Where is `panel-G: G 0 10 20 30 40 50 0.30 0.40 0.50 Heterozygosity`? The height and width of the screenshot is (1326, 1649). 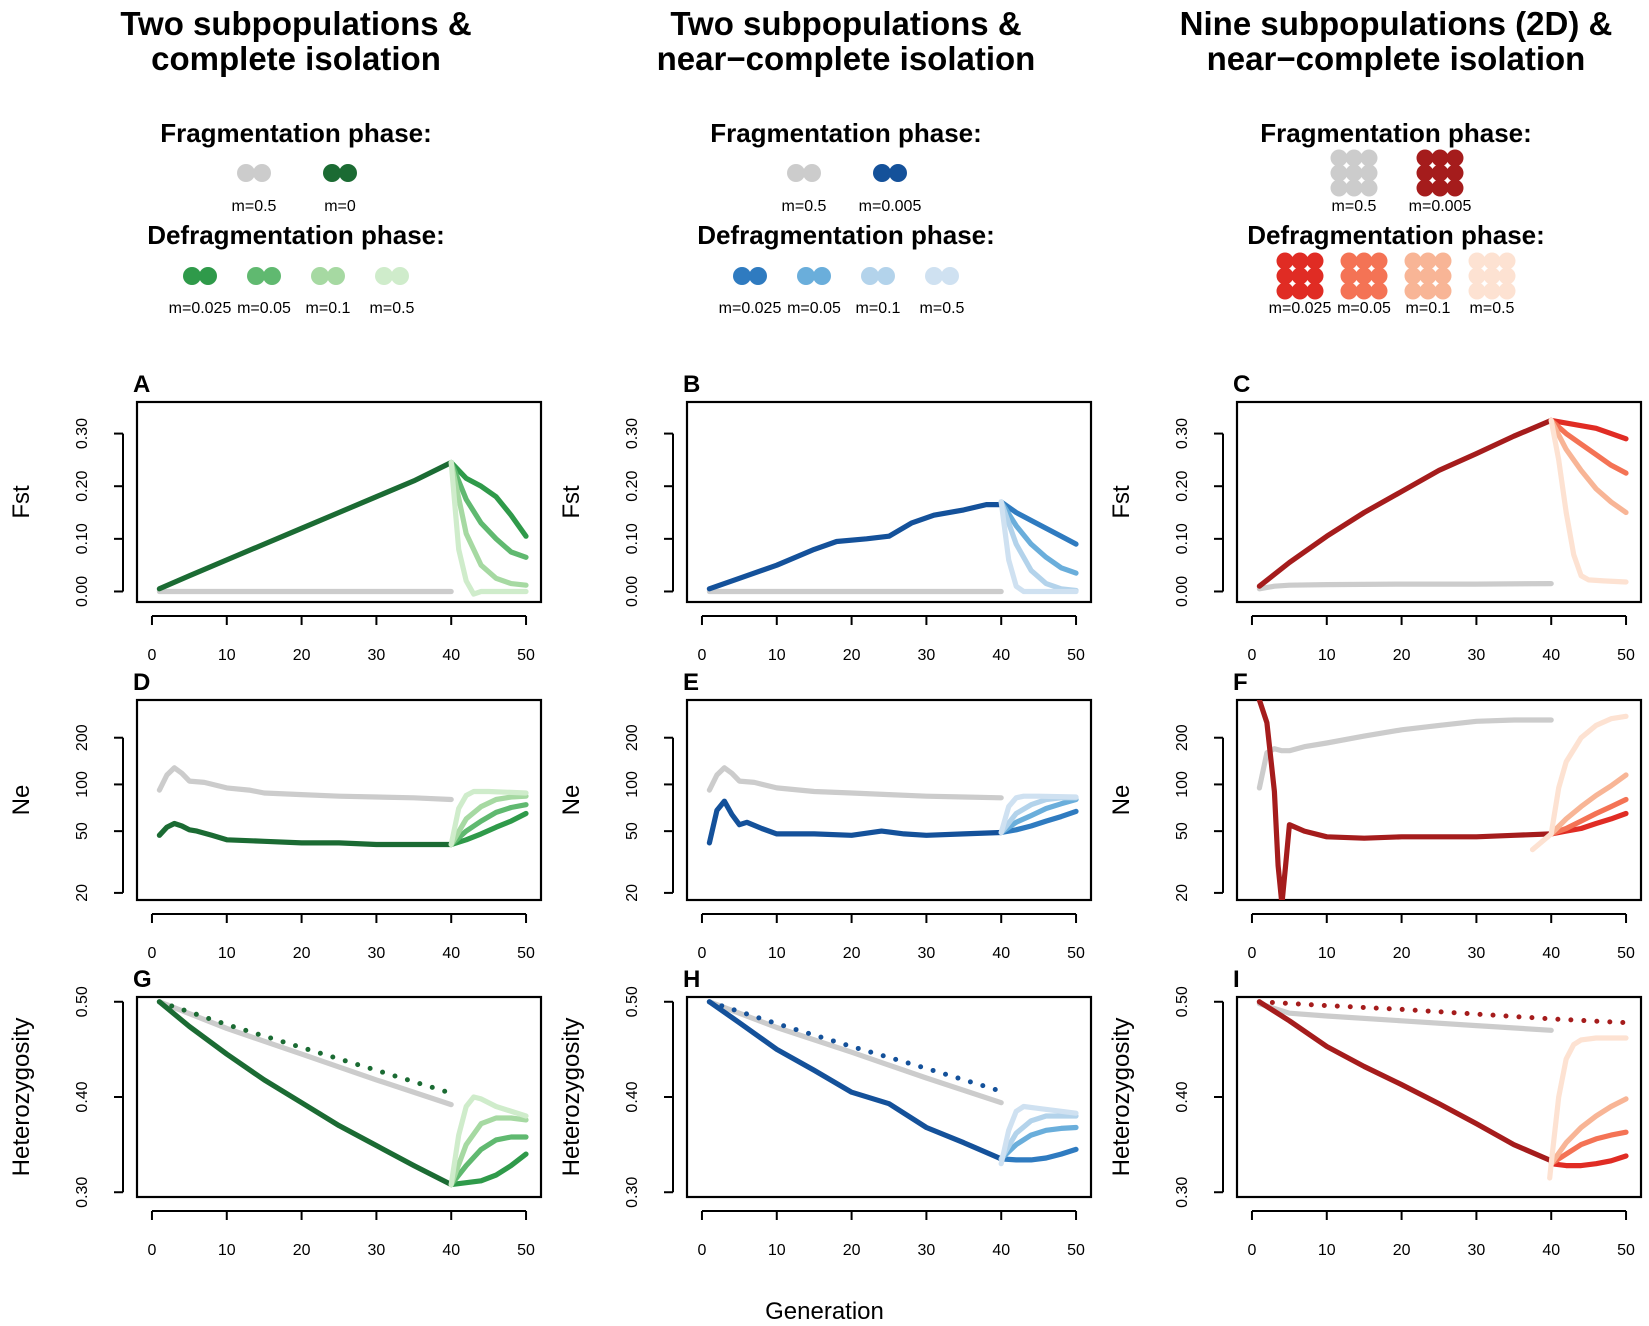 panel-G: G 0 10 20 30 40 50 0.30 0.40 0.50 Heterozygosity is located at coordinates (275, 1112).